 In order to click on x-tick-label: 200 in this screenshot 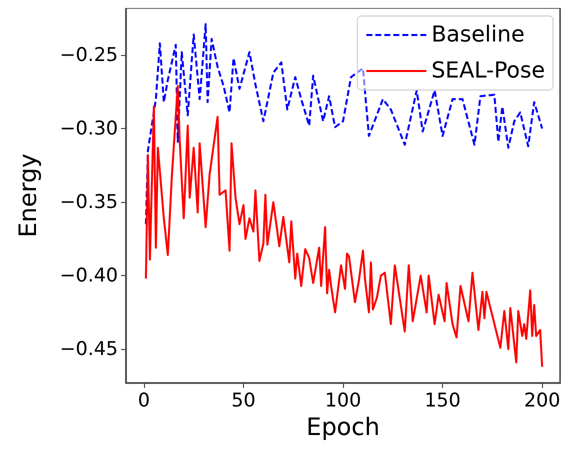, I will do `click(542, 401)`.